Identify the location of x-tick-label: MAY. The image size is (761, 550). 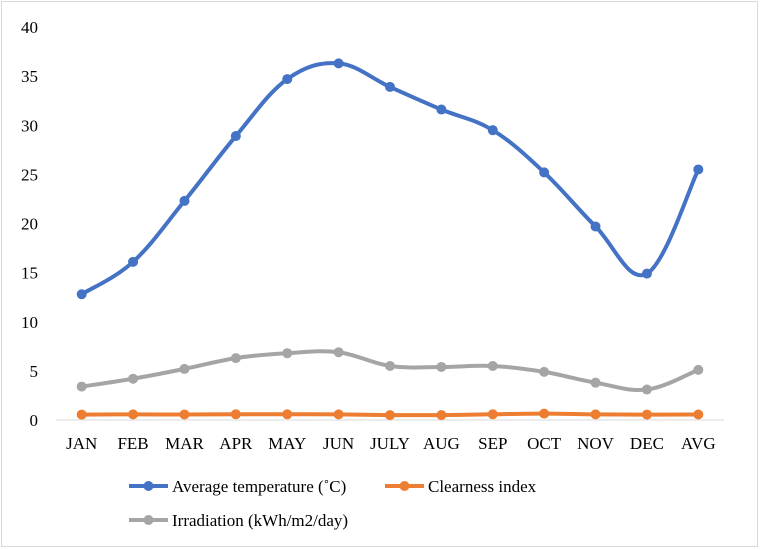
(287, 443).